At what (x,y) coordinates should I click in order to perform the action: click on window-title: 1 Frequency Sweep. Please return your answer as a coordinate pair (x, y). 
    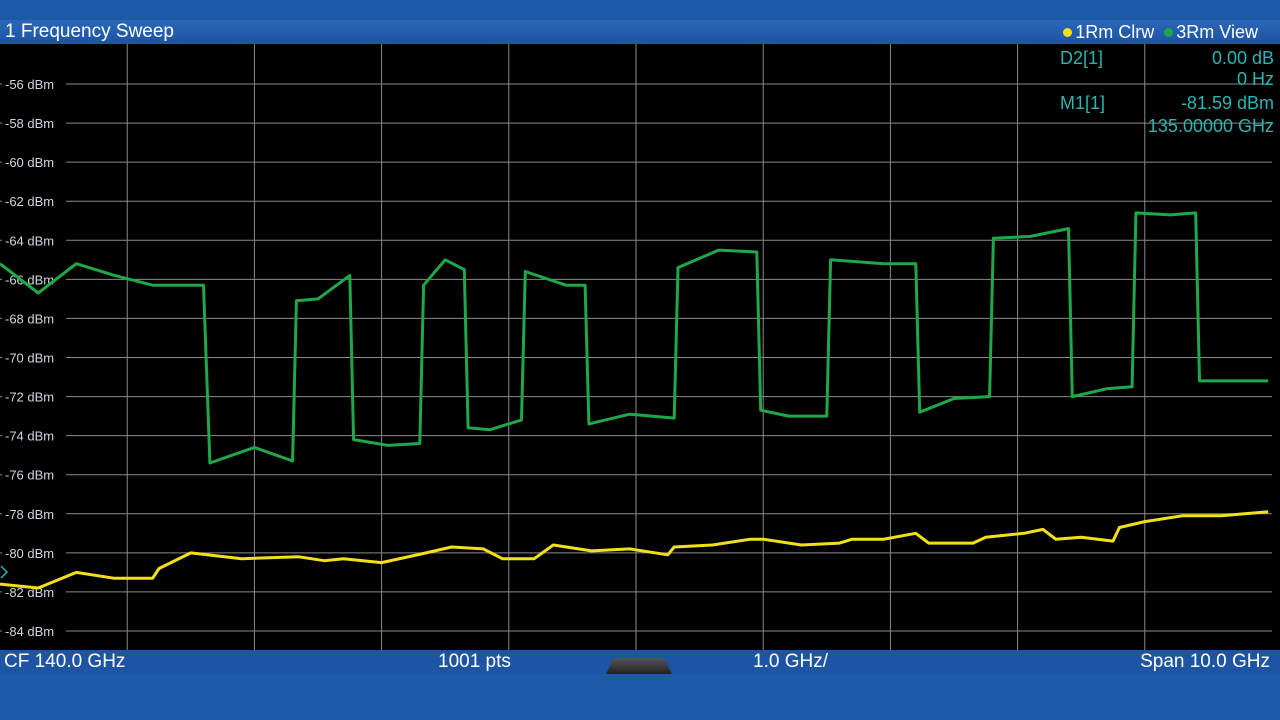
    Looking at the image, I should click on (89, 31).